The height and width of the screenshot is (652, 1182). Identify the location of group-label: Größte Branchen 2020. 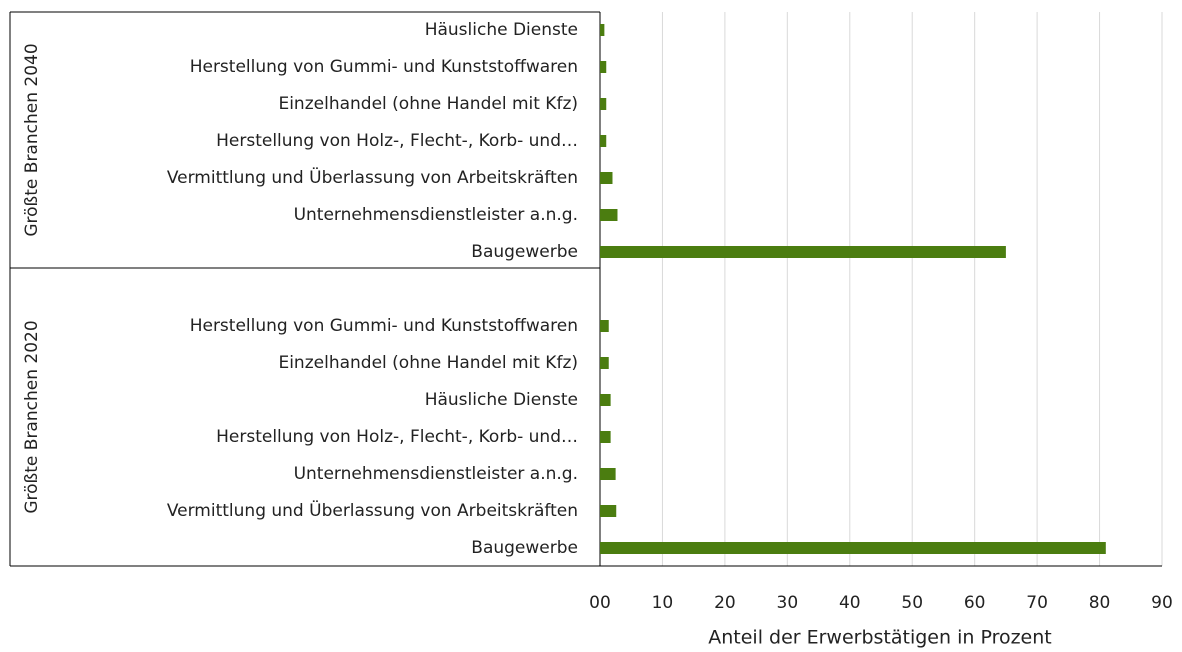
(32, 416).